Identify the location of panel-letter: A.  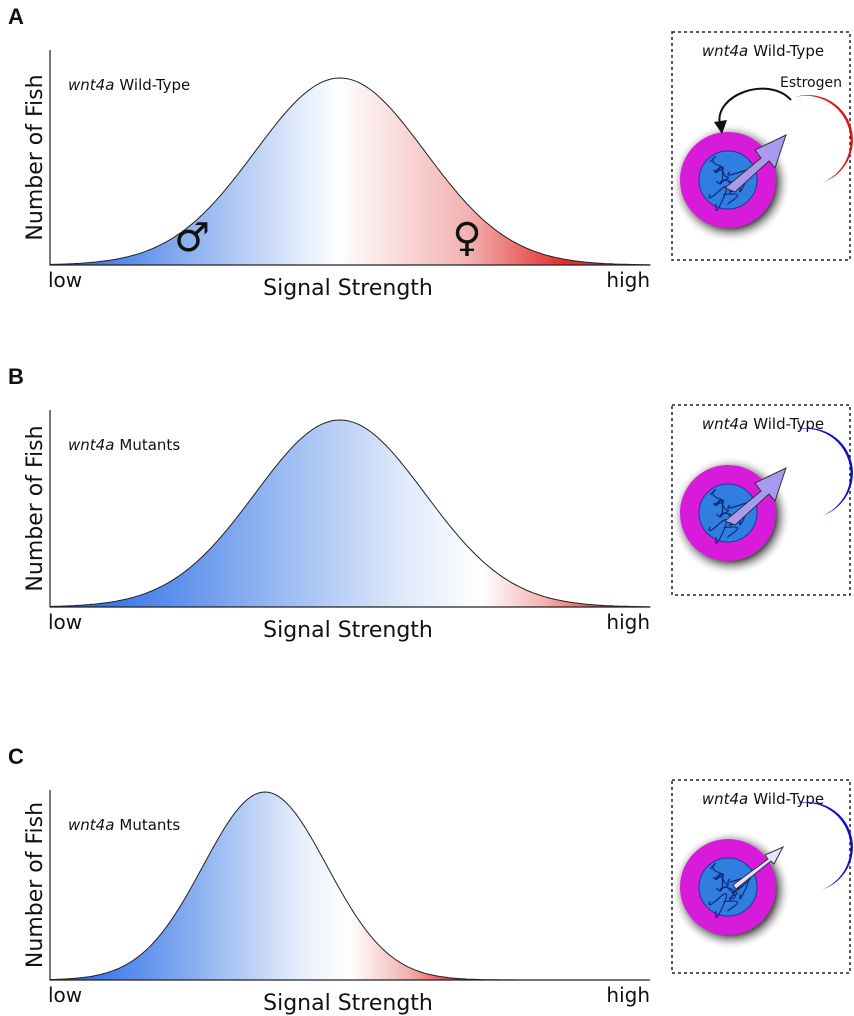
(16, 16).